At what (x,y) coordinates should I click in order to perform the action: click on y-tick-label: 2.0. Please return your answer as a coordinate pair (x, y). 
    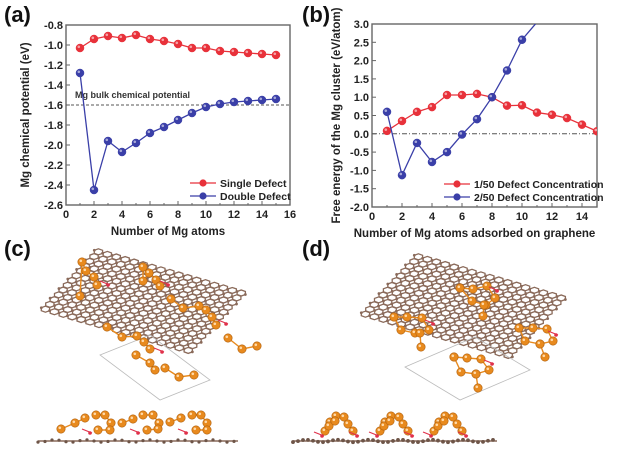
    Looking at the image, I should click on (361, 62).